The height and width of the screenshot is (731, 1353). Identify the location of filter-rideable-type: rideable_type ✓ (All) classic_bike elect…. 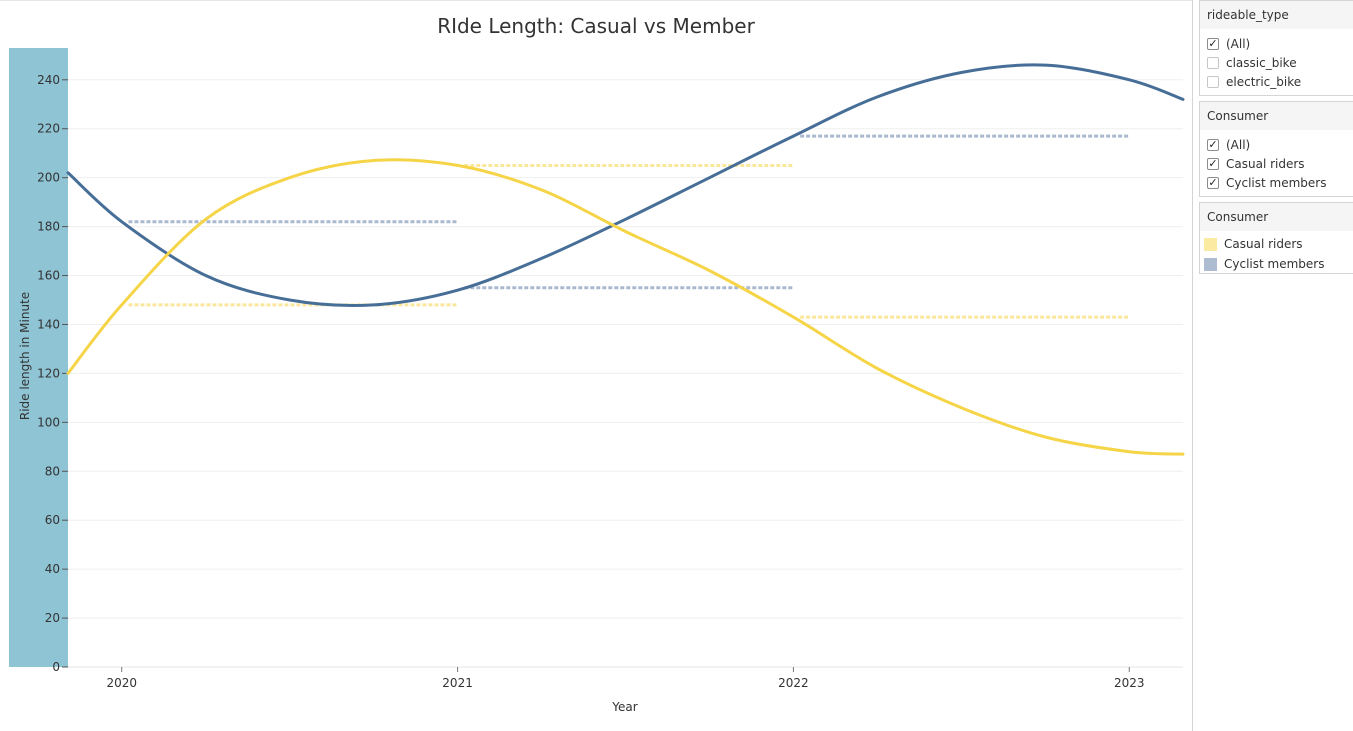
(1276, 48).